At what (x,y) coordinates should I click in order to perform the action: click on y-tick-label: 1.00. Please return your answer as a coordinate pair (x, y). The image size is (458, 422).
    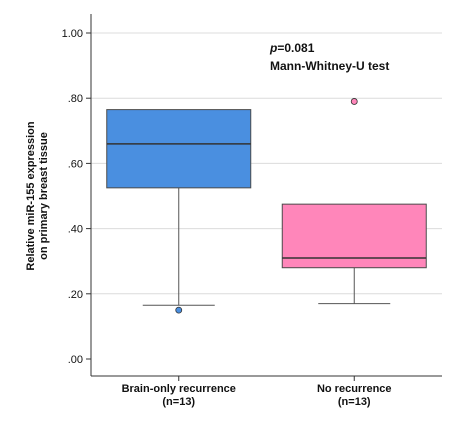
    Looking at the image, I should click on (72, 34).